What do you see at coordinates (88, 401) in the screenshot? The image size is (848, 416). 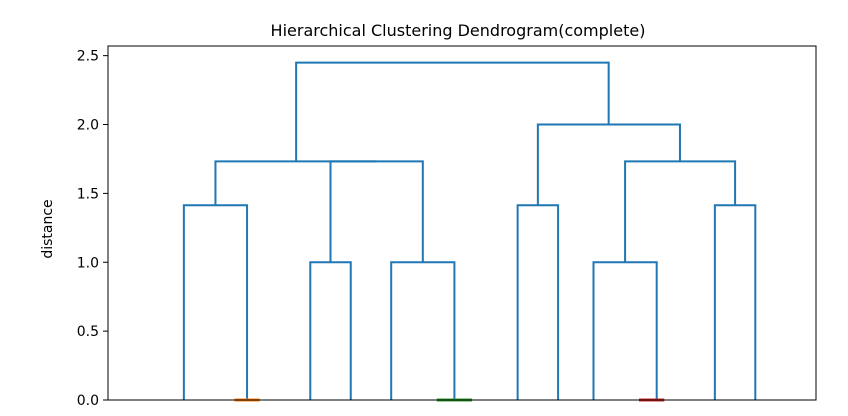 I see `y-tick-label-0: 0.0` at bounding box center [88, 401].